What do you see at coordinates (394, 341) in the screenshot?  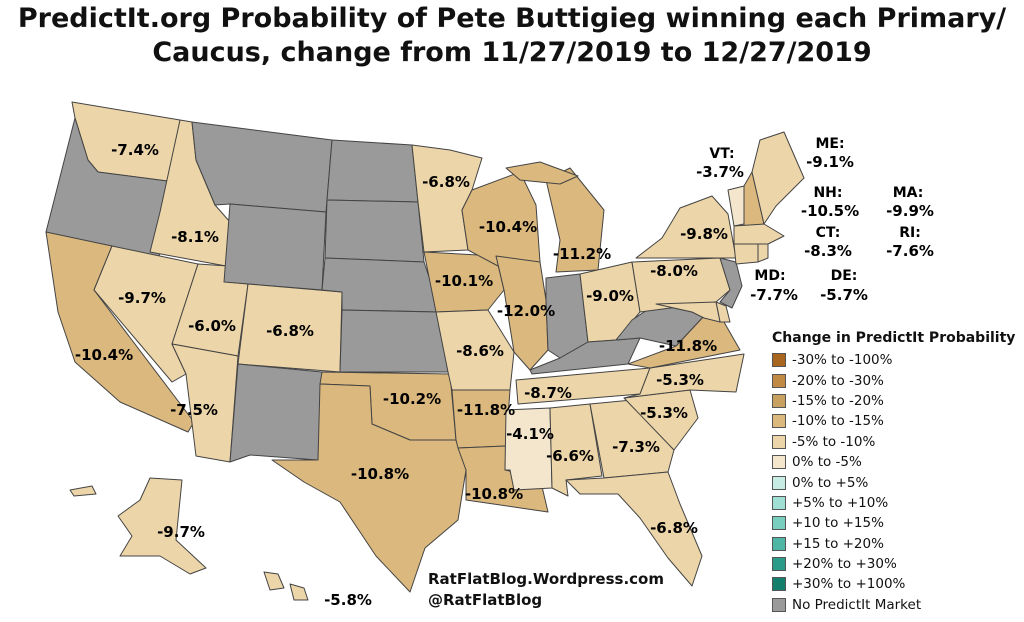 I see `state-KS` at bounding box center [394, 341].